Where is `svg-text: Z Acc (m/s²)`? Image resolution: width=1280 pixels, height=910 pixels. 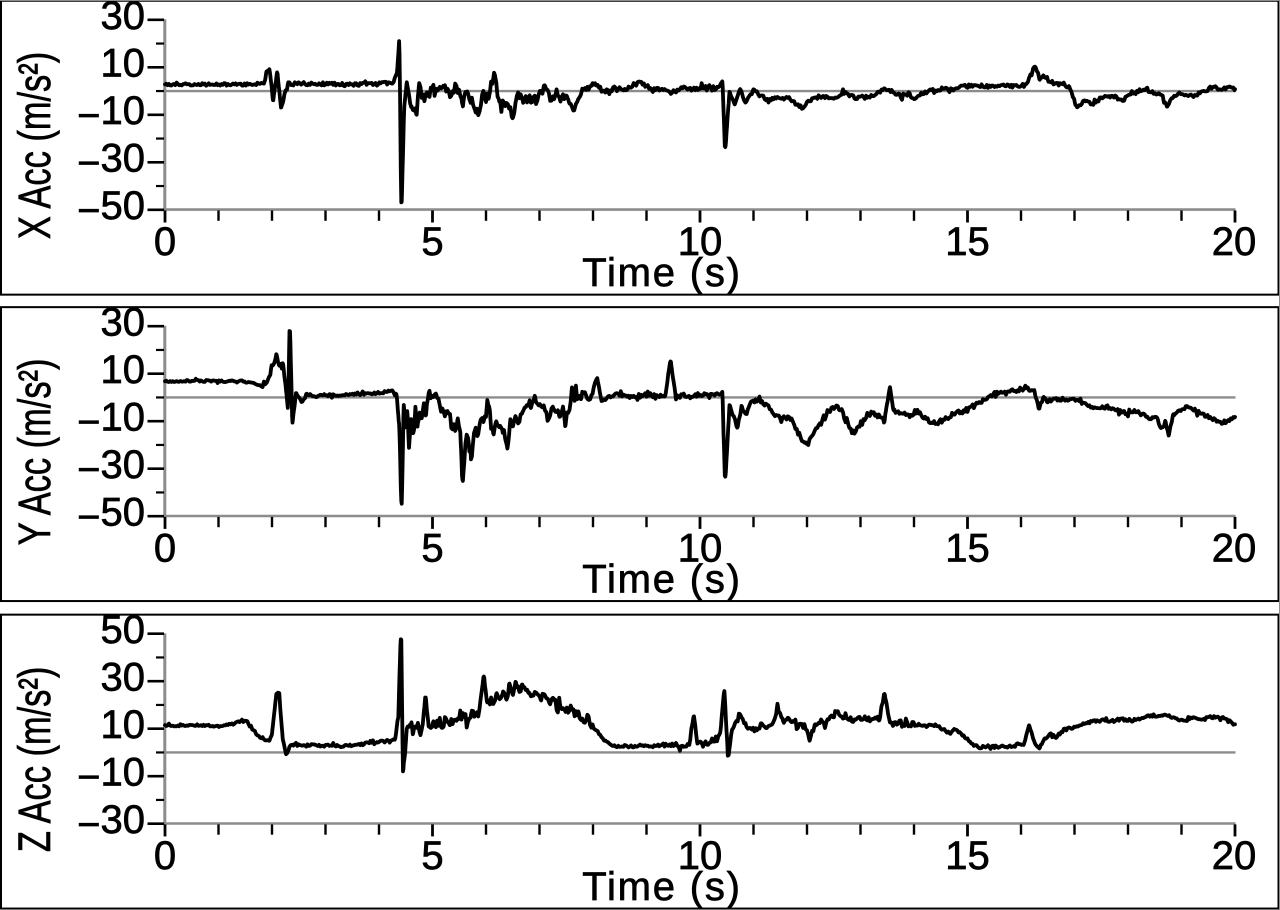 svg-text: Z Acc (m/s²) is located at coordinates (35, 759).